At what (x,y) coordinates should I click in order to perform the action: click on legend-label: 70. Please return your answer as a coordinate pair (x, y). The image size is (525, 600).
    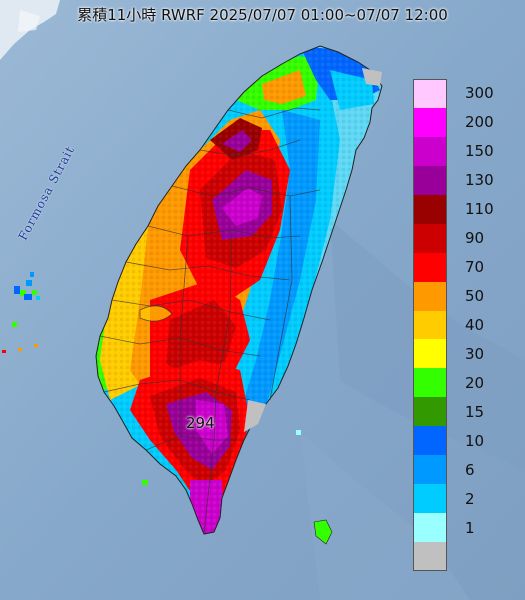
    Looking at the image, I should click on (475, 267).